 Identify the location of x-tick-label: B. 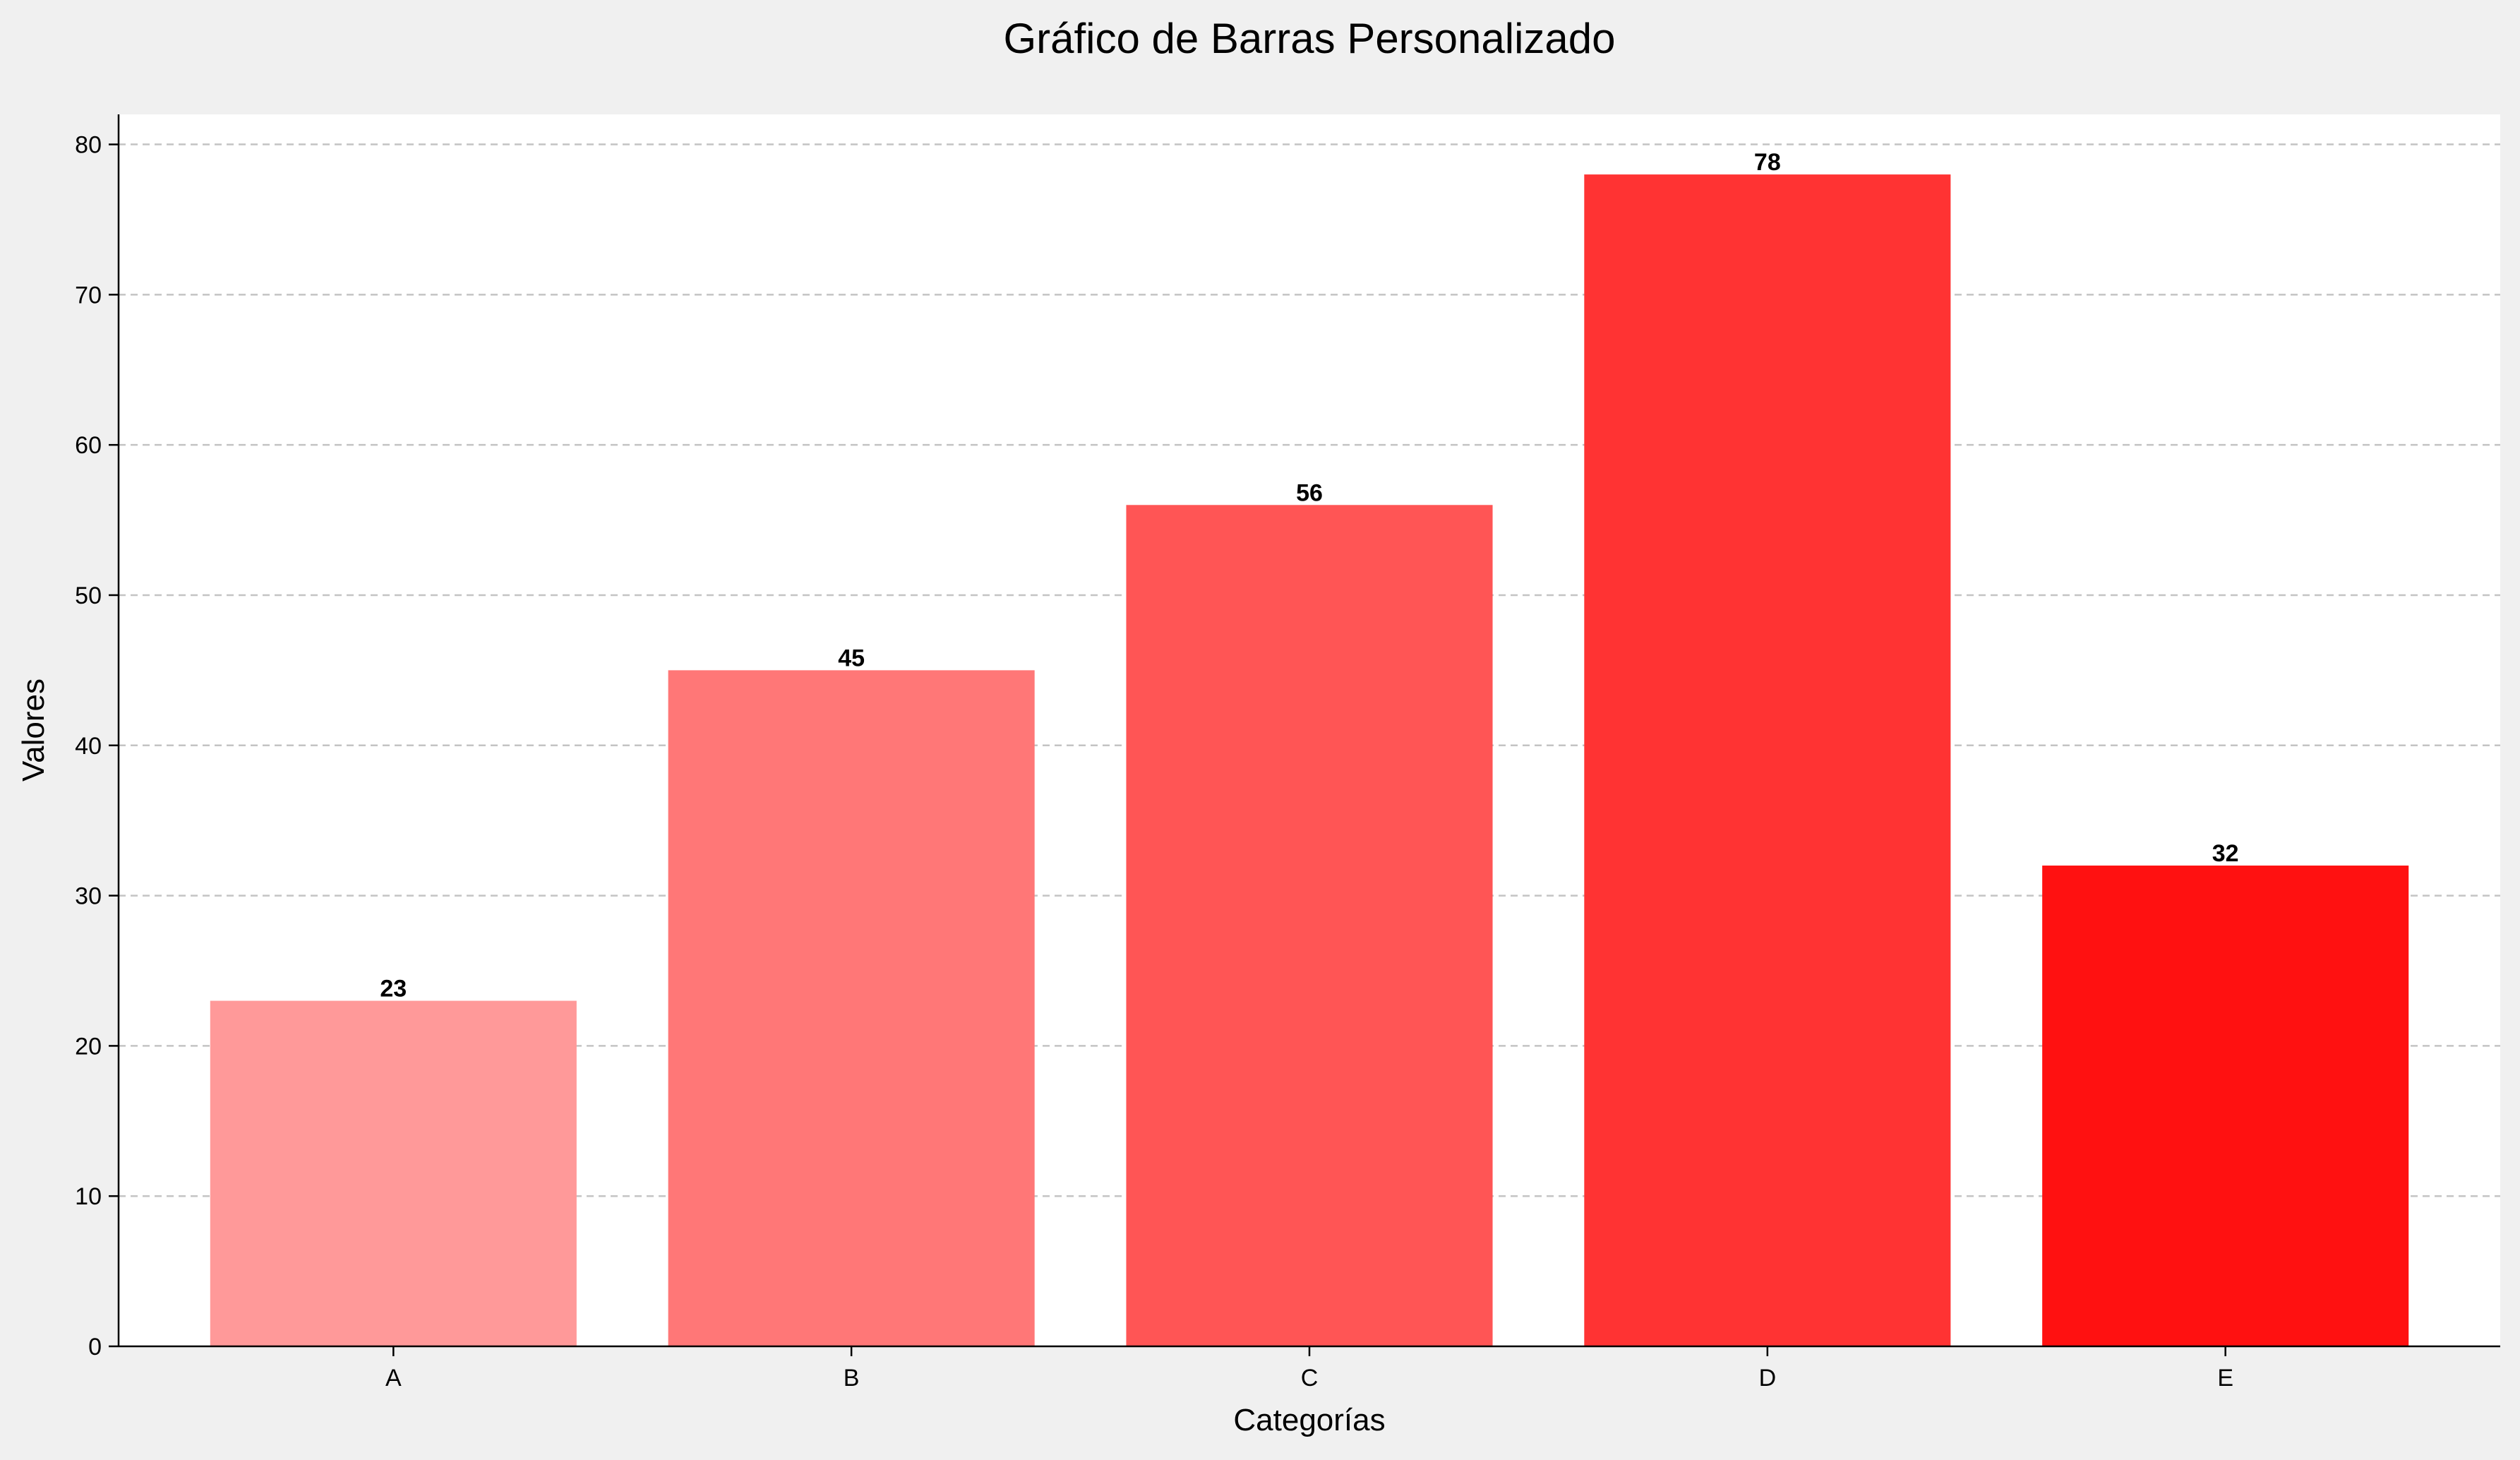
(852, 1378).